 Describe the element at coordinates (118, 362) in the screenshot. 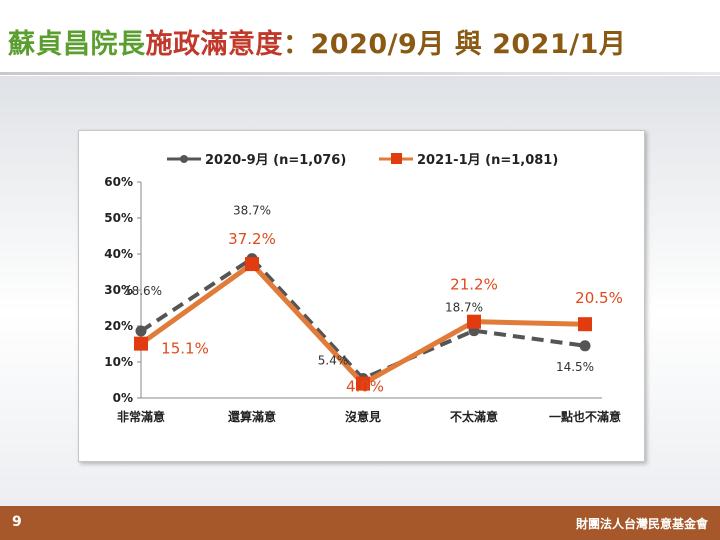

I see `y-tick-label: 10%` at that location.